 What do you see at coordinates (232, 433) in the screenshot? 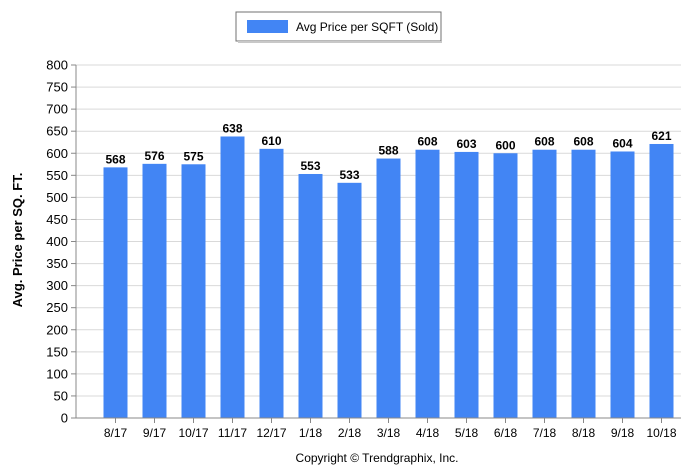
I see `x-tick-label: 11/17` at bounding box center [232, 433].